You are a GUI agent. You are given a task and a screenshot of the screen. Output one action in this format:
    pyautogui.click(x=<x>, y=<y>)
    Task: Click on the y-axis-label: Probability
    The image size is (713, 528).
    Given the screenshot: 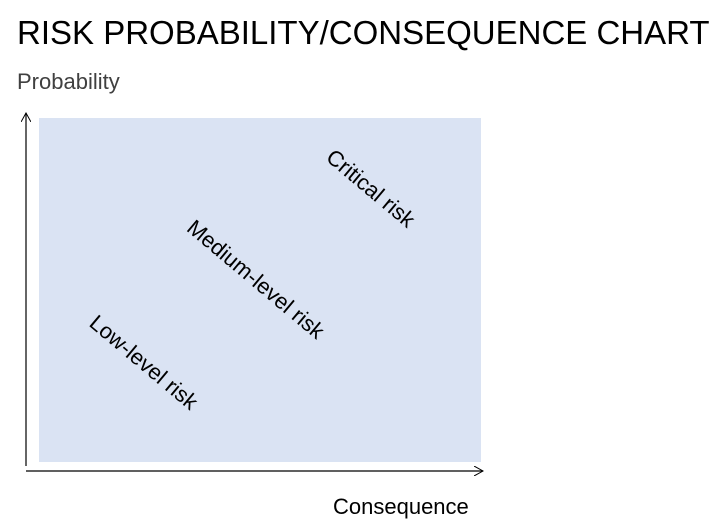 What is the action you would take?
    pyautogui.click(x=68, y=81)
    